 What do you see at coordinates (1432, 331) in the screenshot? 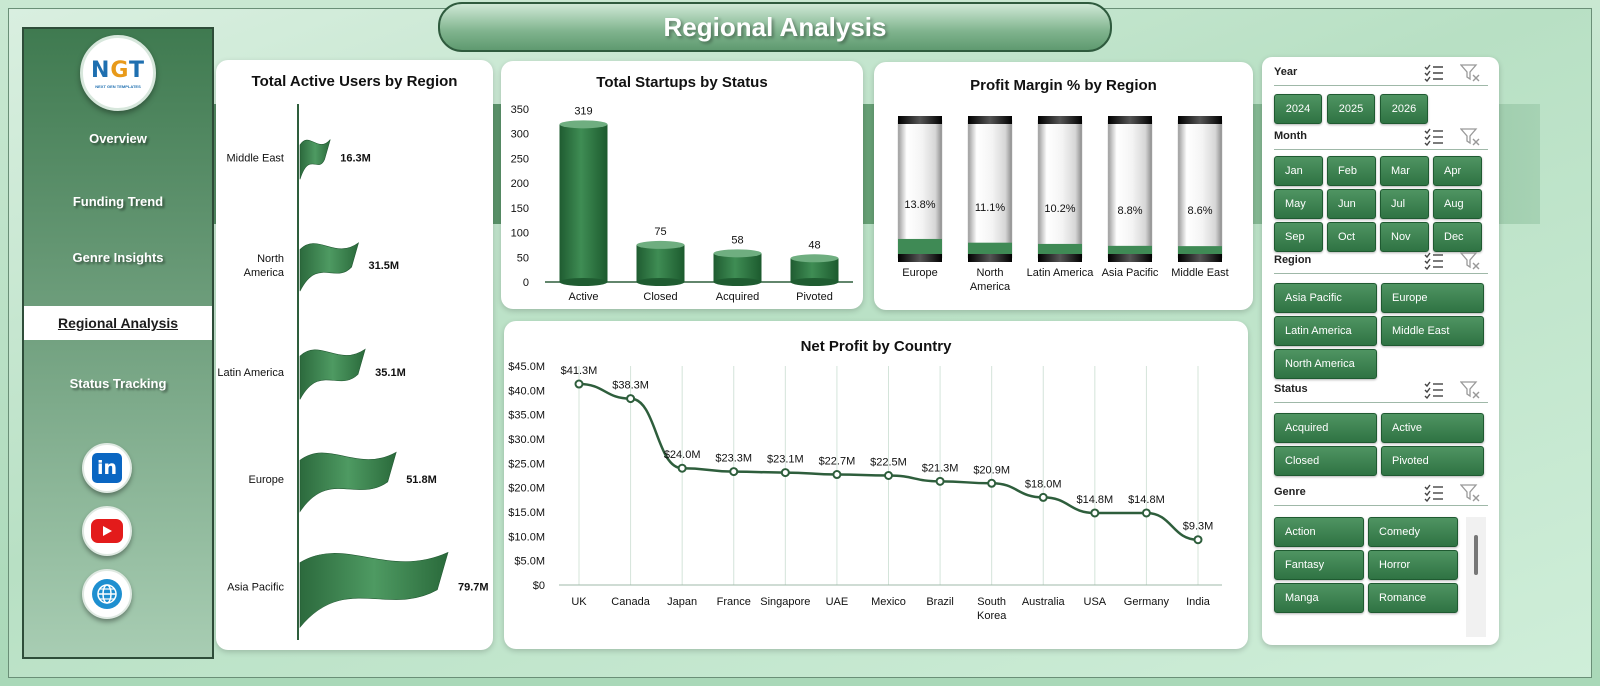
I see `filter-chip-region-middle-east: Middle East` at bounding box center [1432, 331].